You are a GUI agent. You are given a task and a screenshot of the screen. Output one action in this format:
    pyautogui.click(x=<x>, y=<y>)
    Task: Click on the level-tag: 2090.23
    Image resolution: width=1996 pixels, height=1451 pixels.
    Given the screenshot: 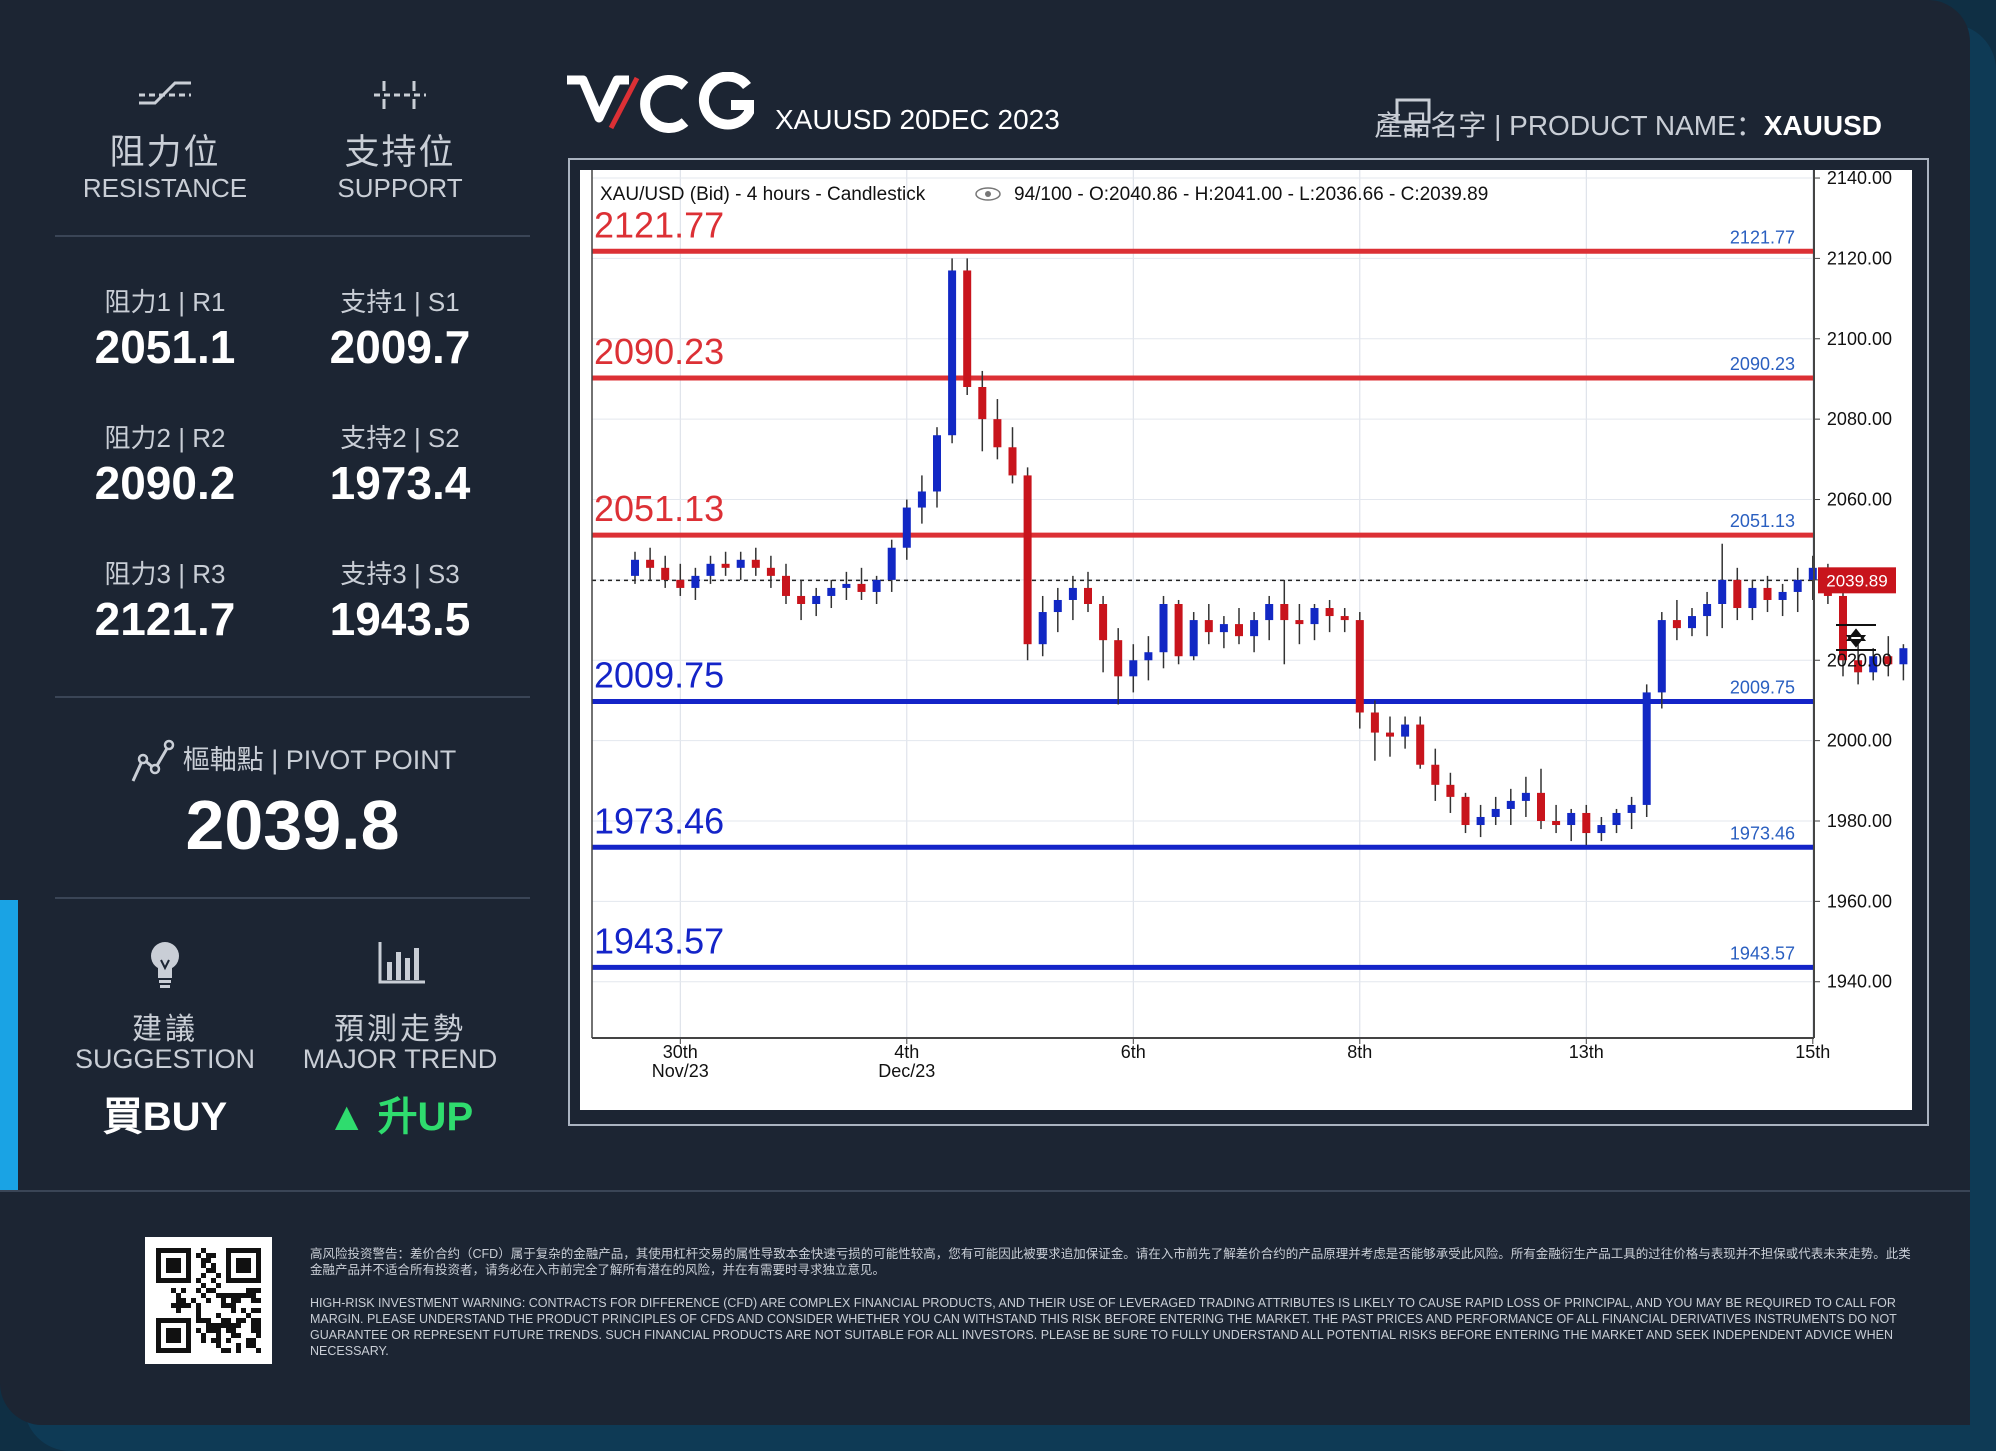 What is the action you would take?
    pyautogui.click(x=1762, y=364)
    